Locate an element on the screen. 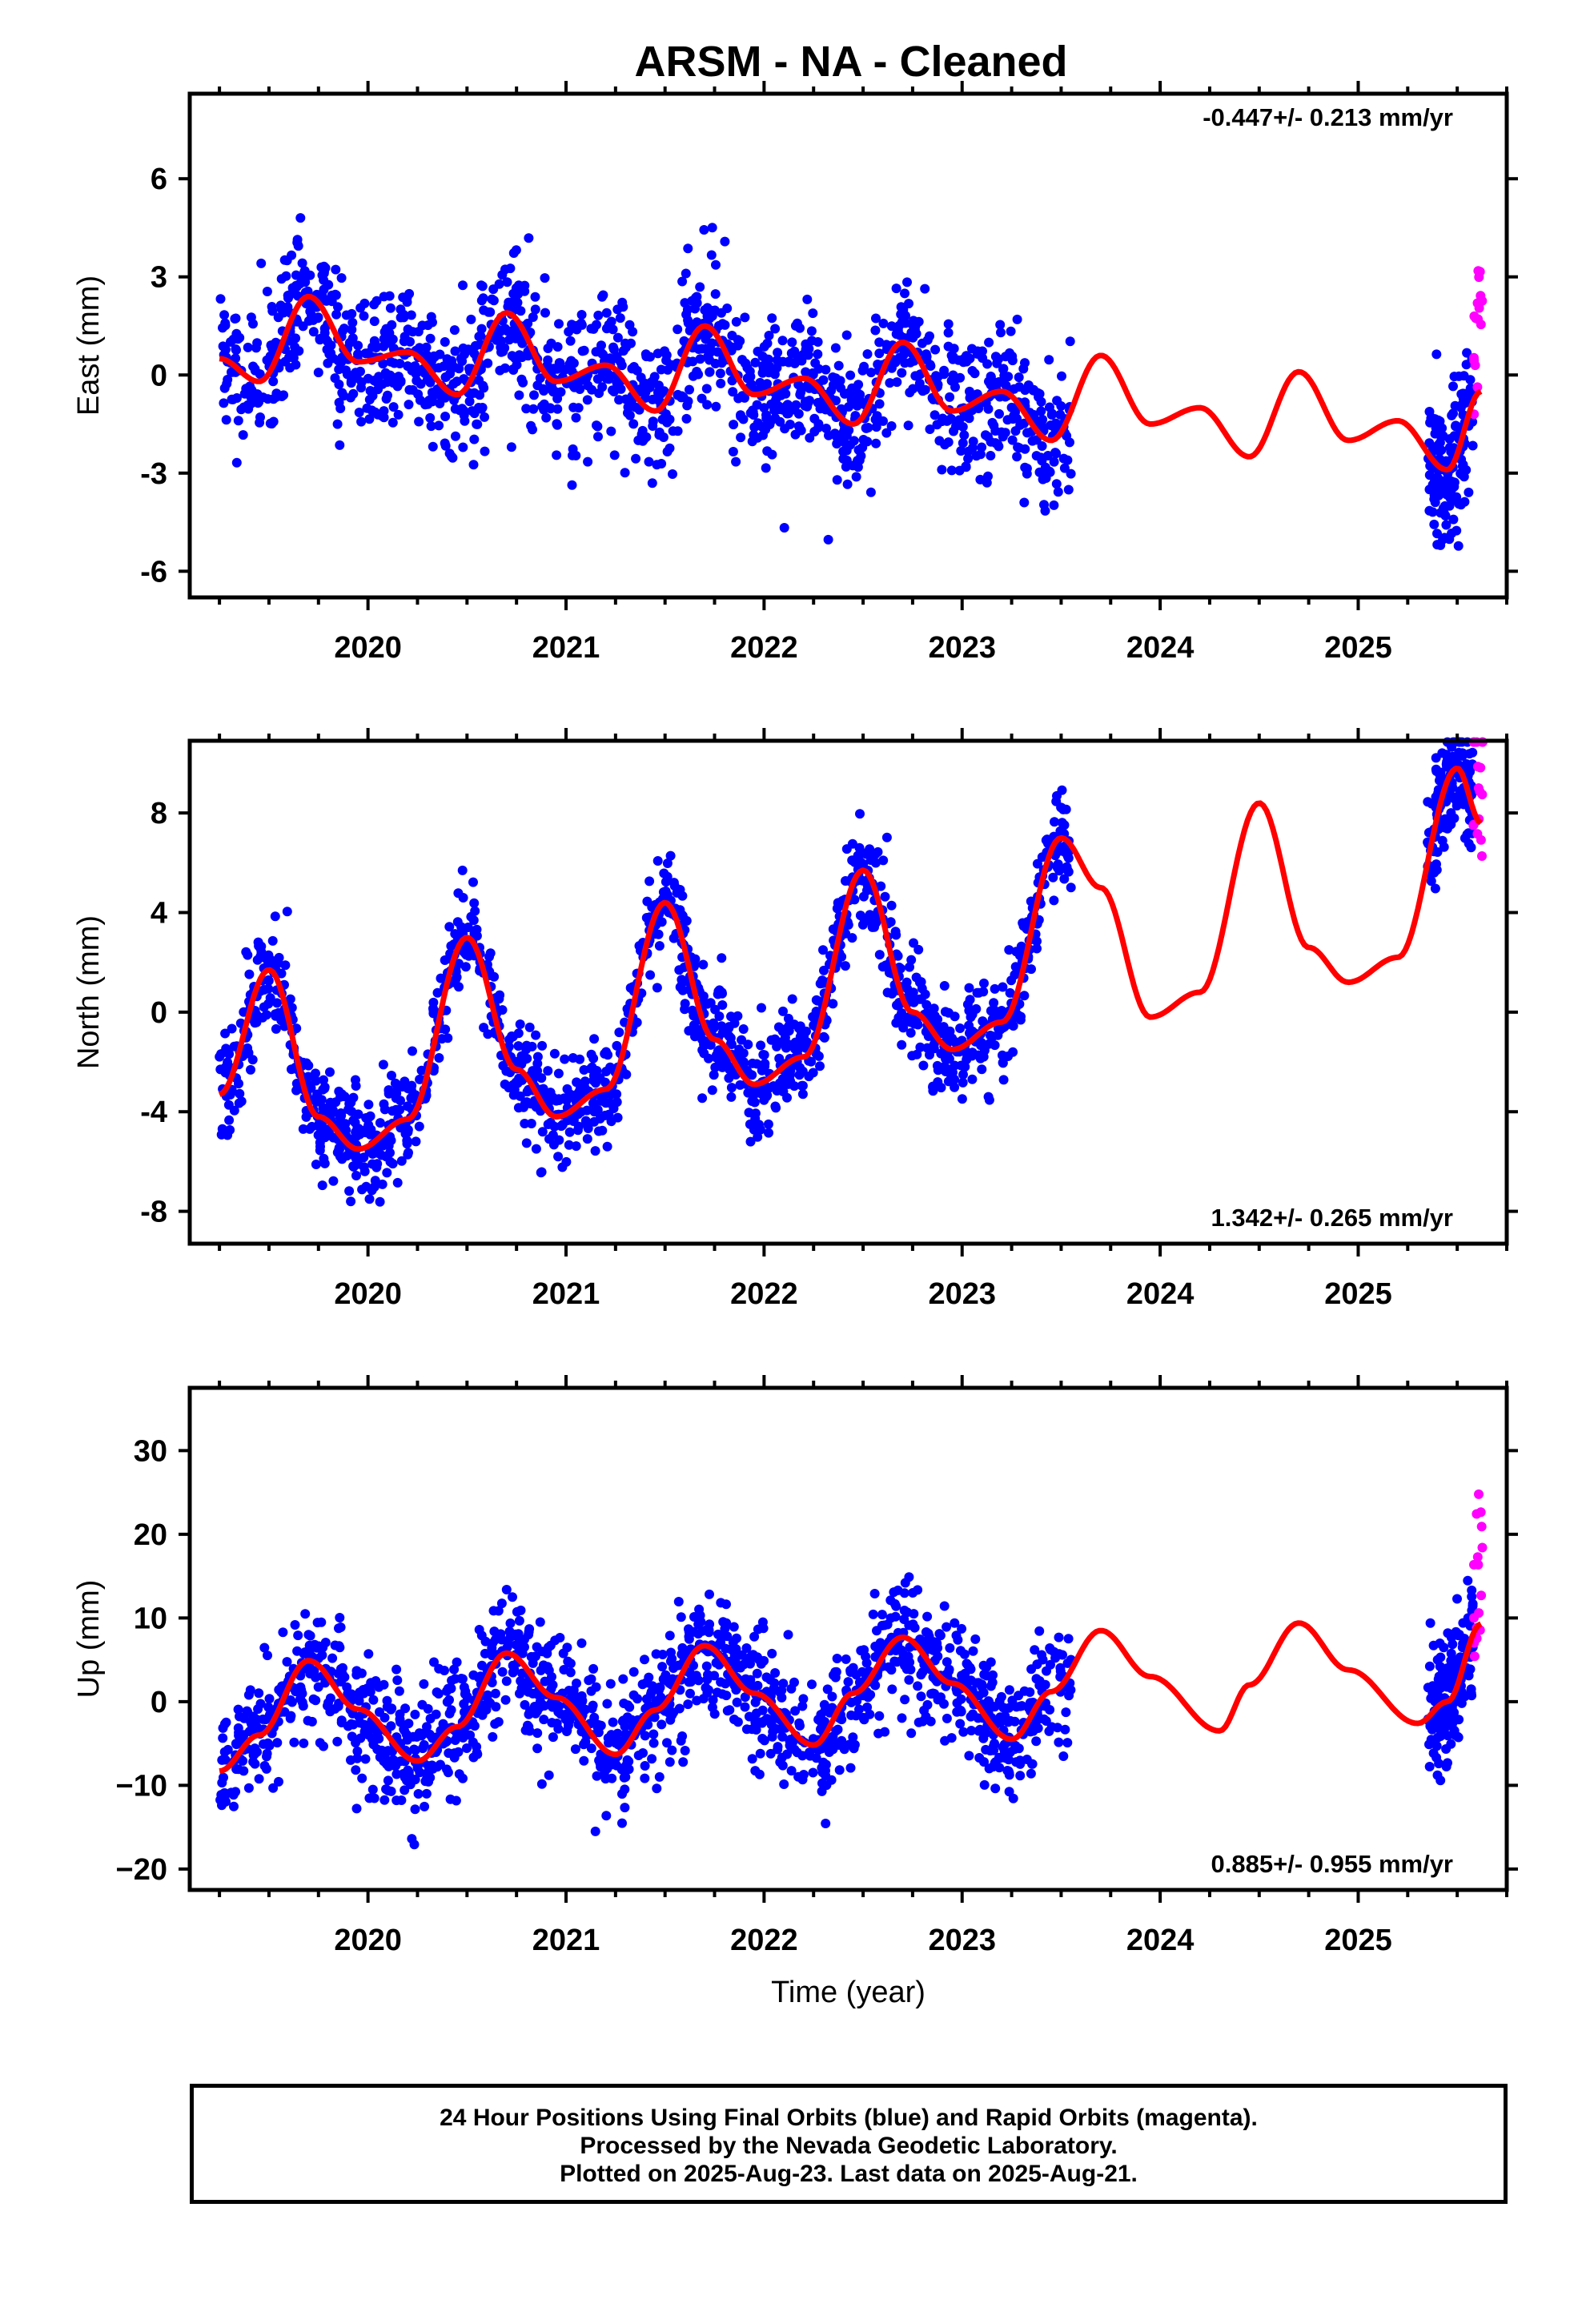 This screenshot has width=1582, height=2324. x-tick-label: 2020 is located at coordinates (368, 648).